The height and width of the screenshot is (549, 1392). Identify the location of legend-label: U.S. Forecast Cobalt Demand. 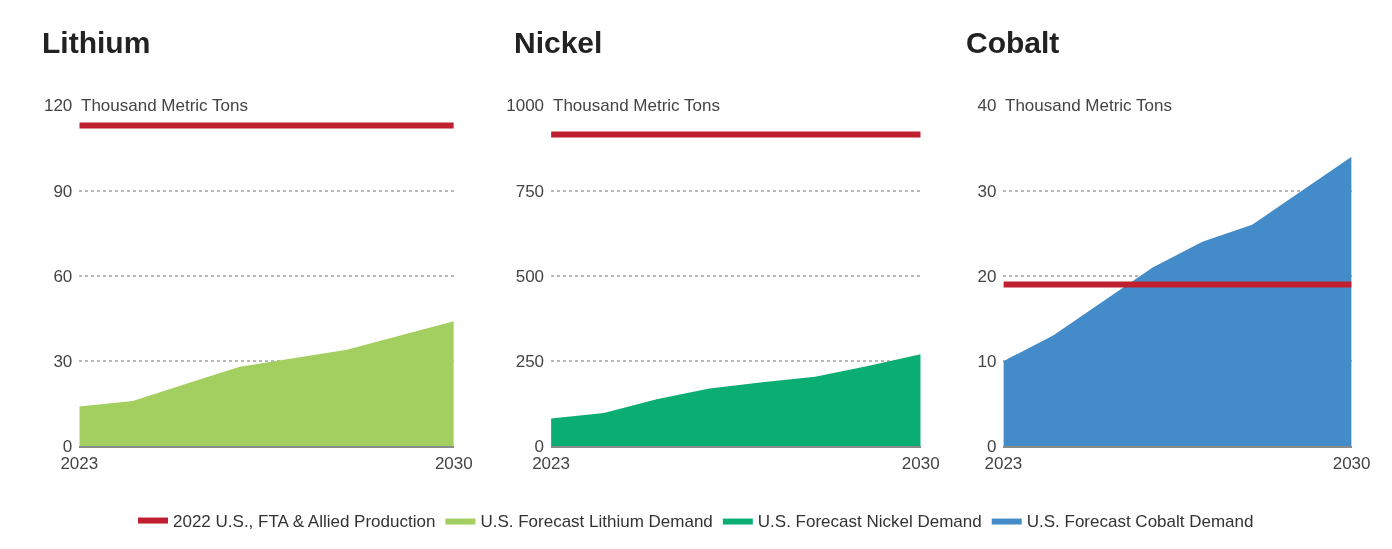
(1140, 522).